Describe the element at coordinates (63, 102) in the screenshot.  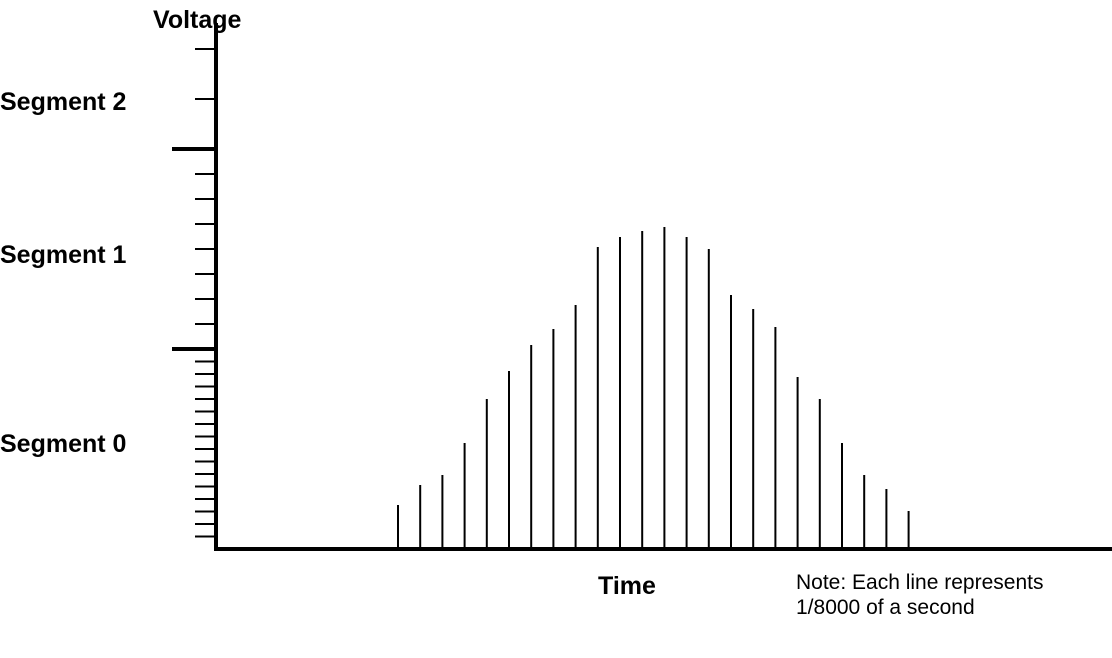
I see `segment-2-label: Segment 2` at that location.